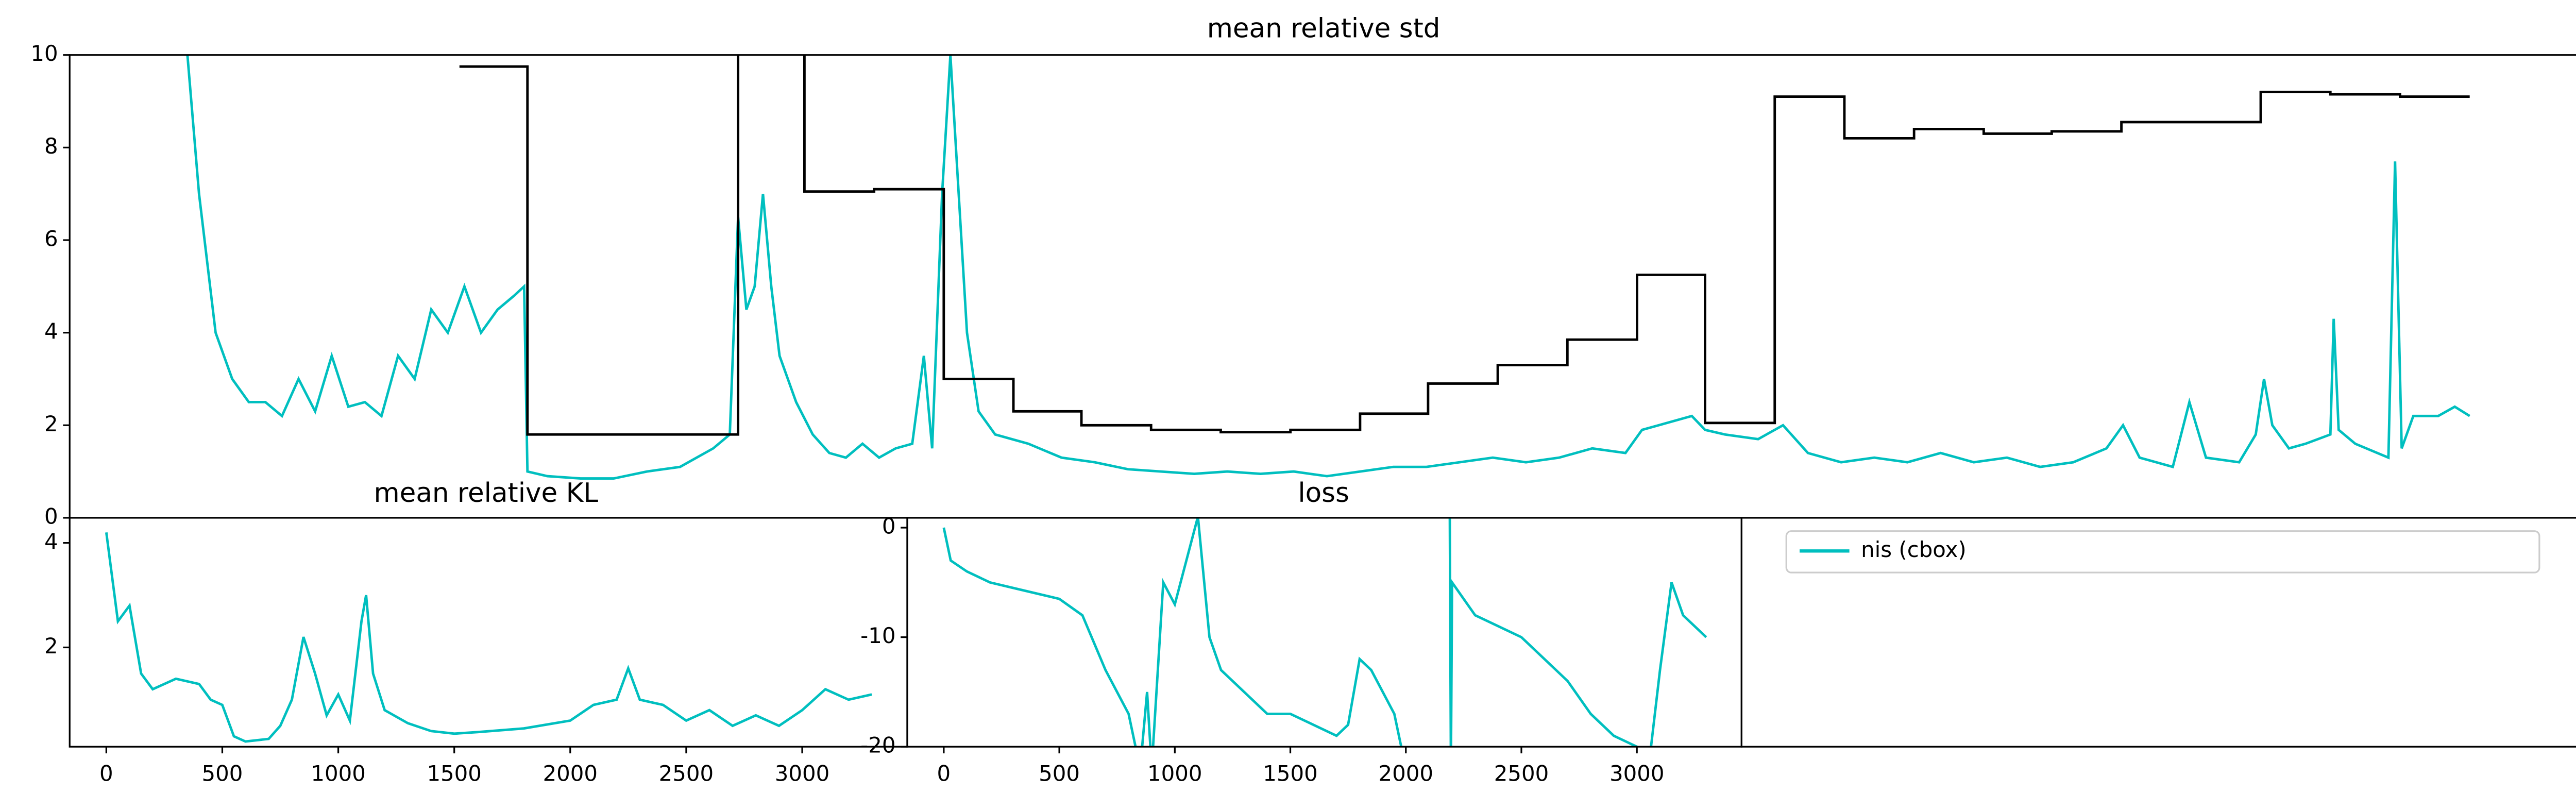 This screenshot has height=810, width=2576. I want to click on legend-box, so click(2162, 551).